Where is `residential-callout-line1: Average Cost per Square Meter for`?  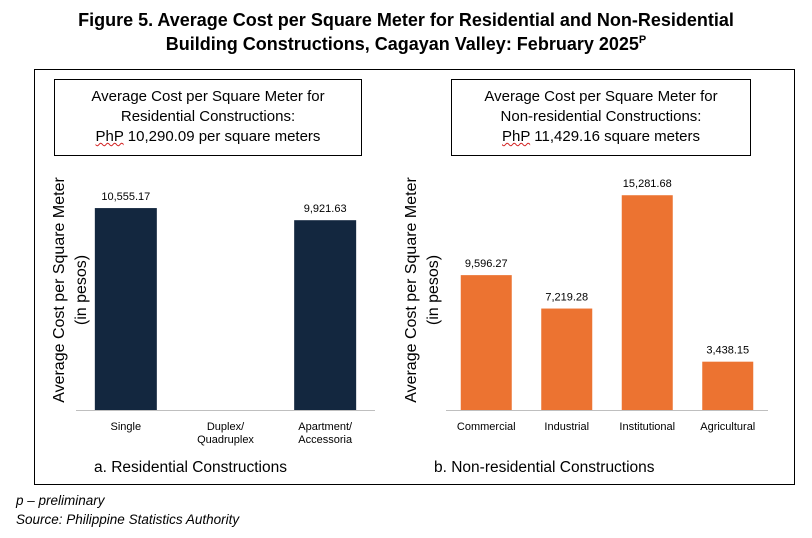
residential-callout-line1: Average Cost per Square Meter for is located at coordinates (208, 96).